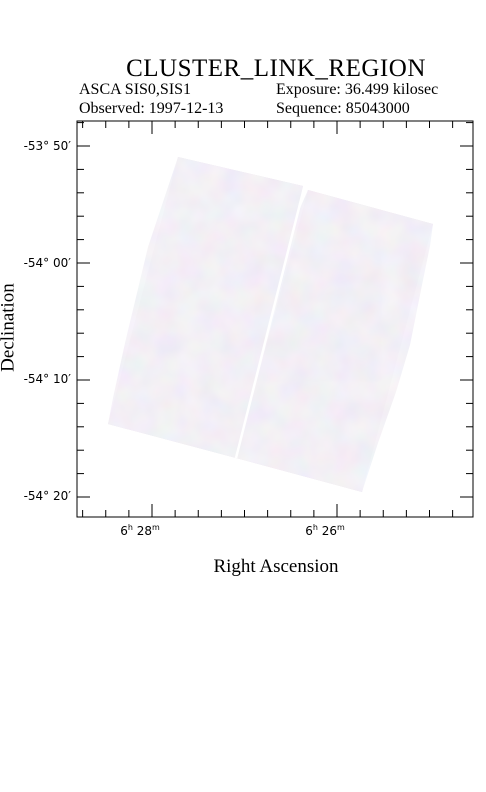 This screenshot has width=486, height=792. What do you see at coordinates (48, 496) in the screenshot?
I see `dec-tick-label: -54° 20′` at bounding box center [48, 496].